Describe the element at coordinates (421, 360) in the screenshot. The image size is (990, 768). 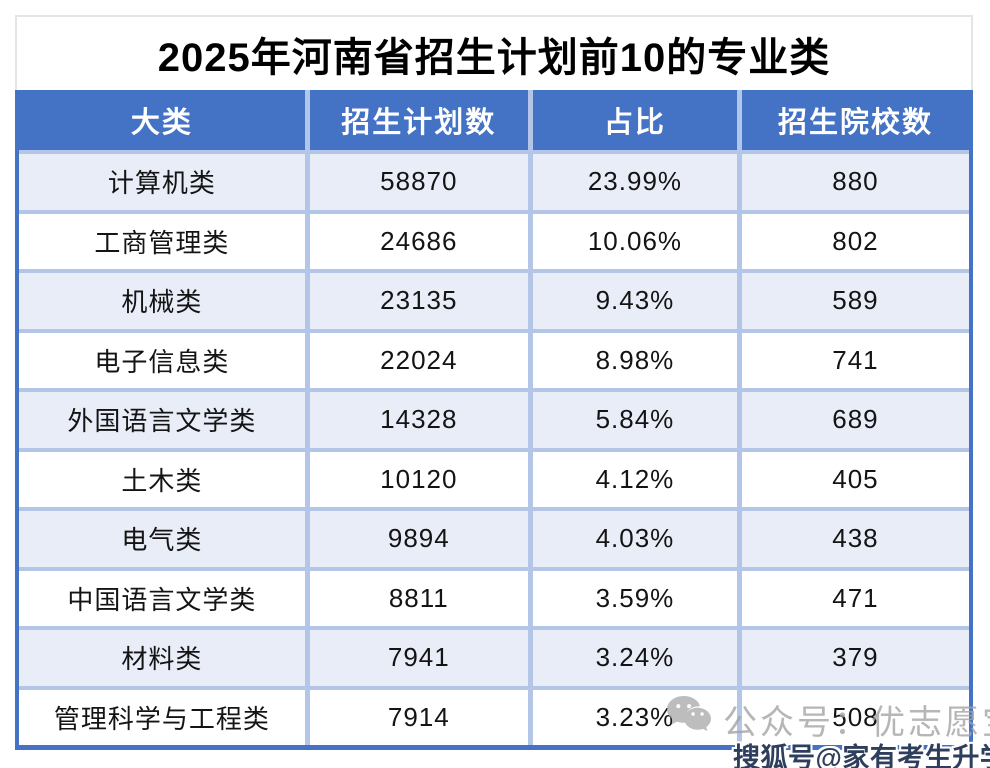
I see `cell-plan-count: 22024` at that location.